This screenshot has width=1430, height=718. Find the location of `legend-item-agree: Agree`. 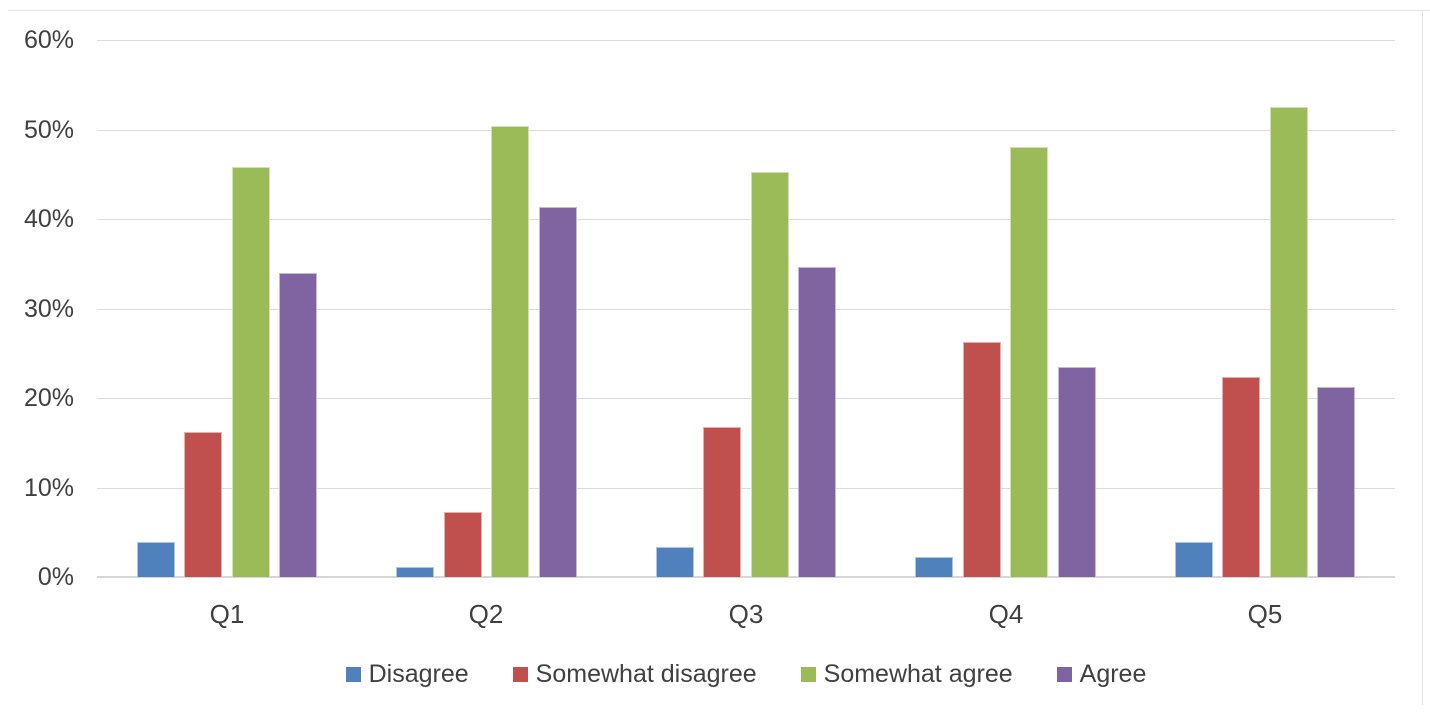

legend-item-agree: Agree is located at coordinates (1101, 674).